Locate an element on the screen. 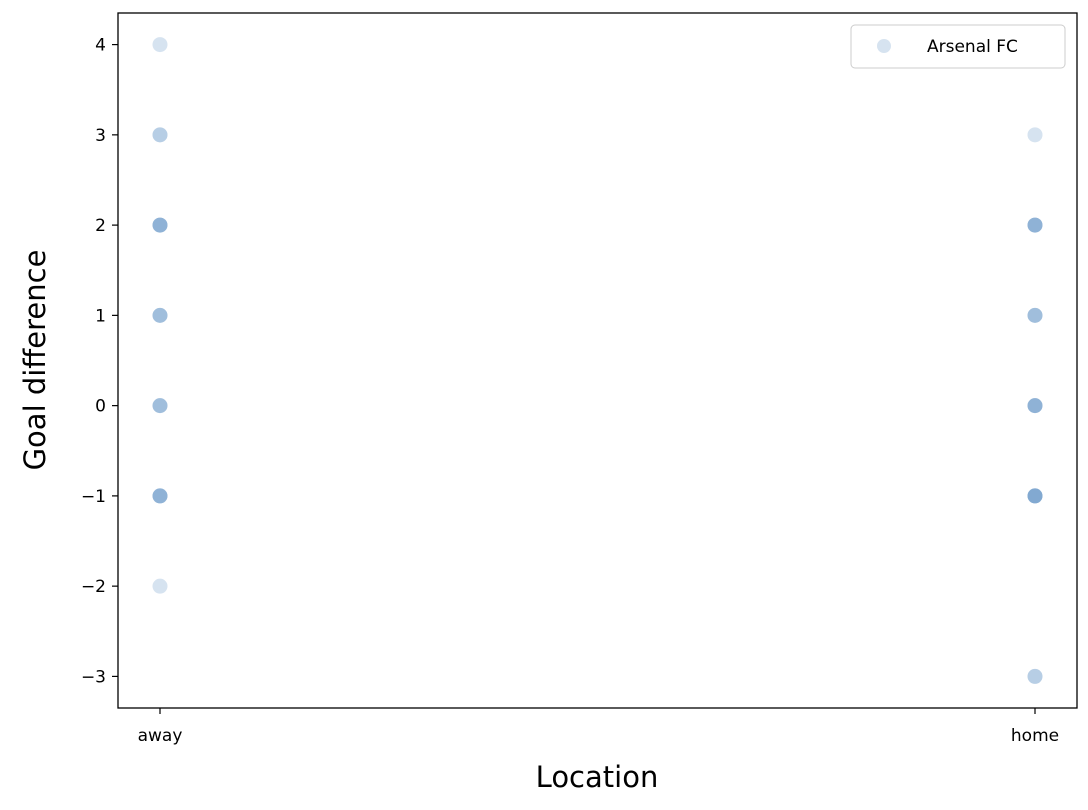 The height and width of the screenshot is (810, 1088). y-tick-label: −3 is located at coordinates (93, 677).